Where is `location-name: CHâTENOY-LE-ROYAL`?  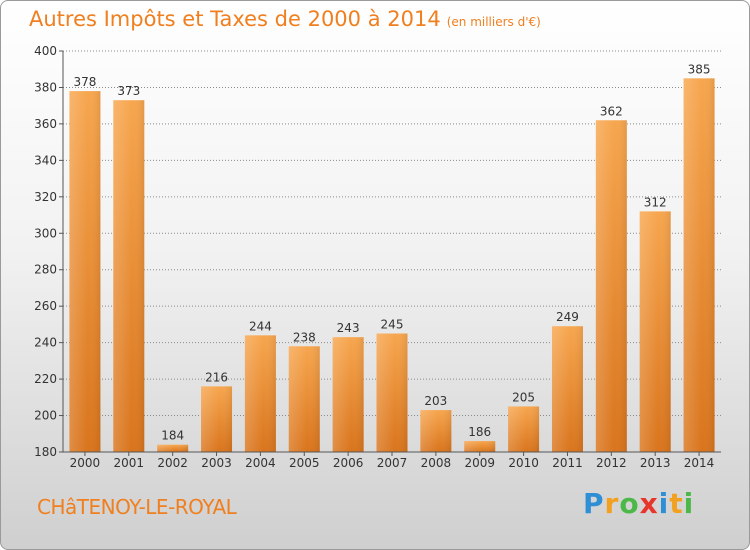
location-name: CHâTENOY-LE-ROYAL is located at coordinates (137, 507).